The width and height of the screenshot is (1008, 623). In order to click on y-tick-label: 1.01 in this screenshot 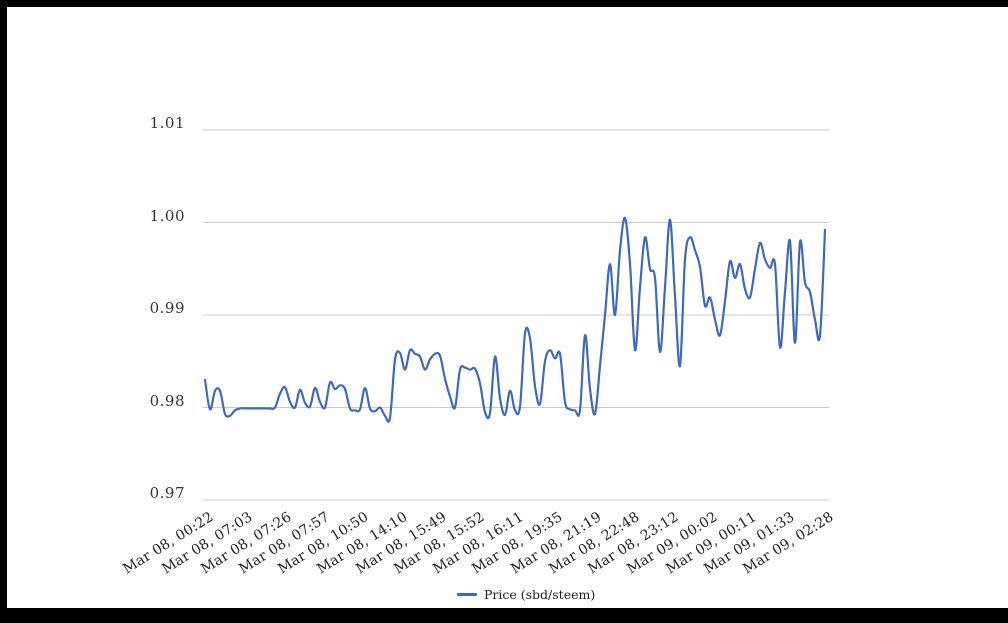, I will do `click(167, 123)`.